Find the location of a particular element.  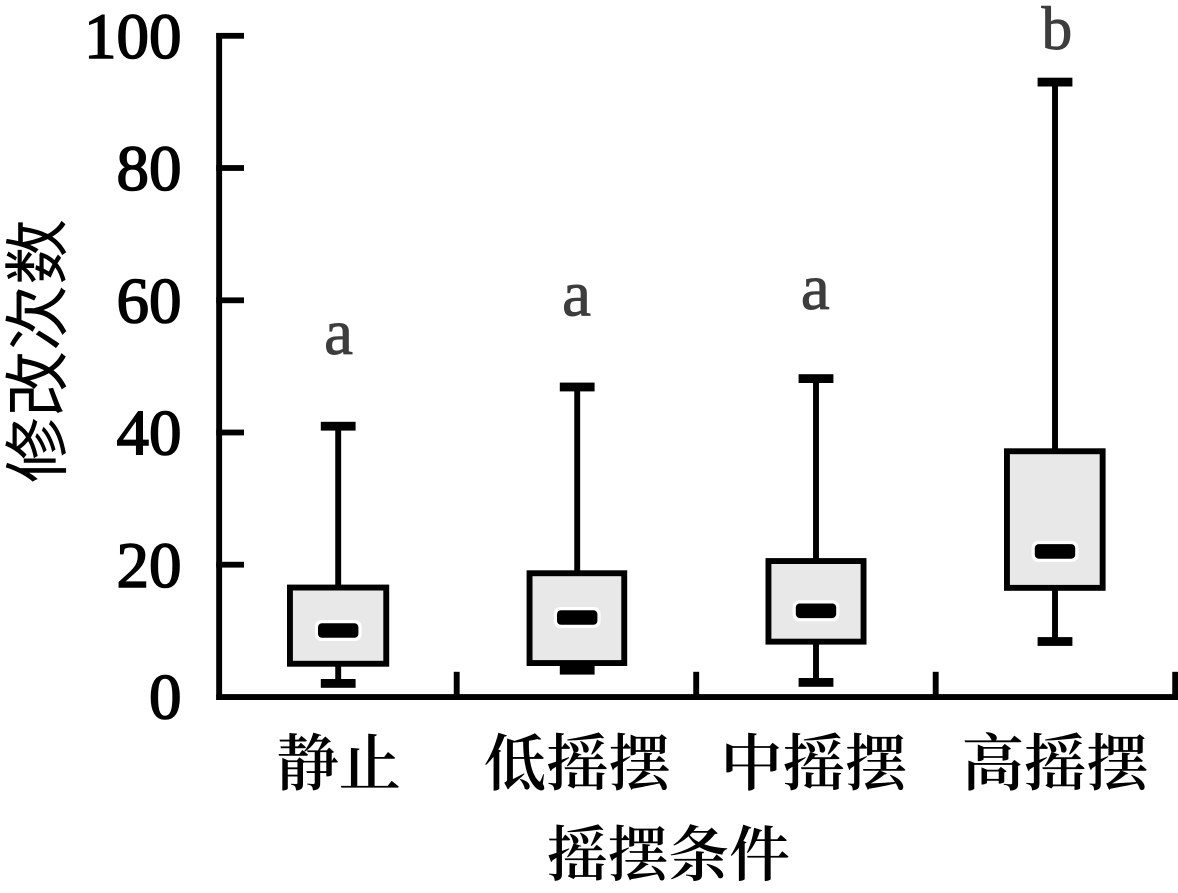

svg-text: 60 is located at coordinates (149, 302).